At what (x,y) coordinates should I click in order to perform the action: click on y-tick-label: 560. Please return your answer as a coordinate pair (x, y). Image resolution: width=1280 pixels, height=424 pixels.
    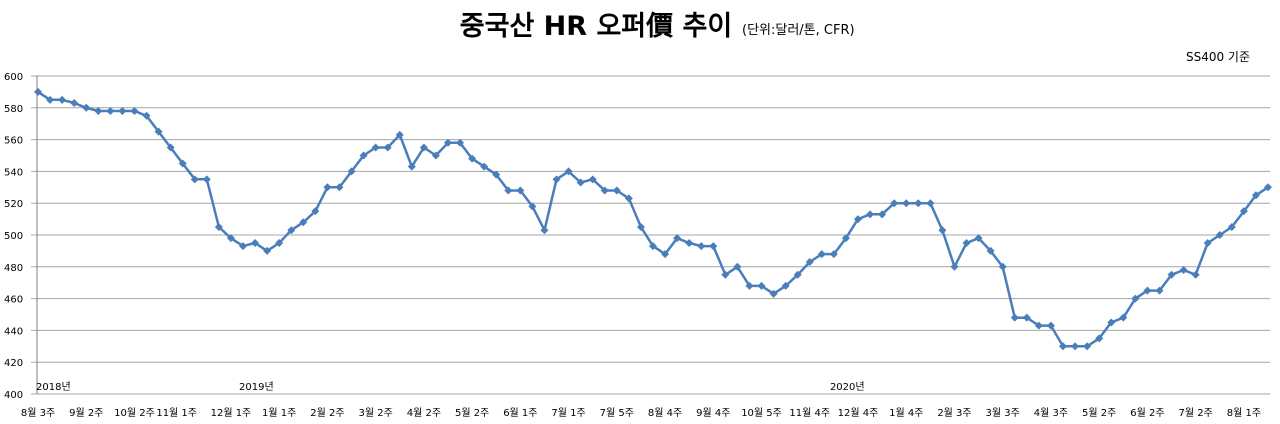
    Looking at the image, I should click on (13, 141).